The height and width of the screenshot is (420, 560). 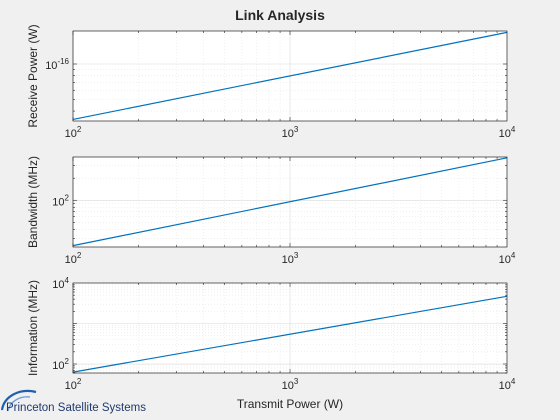 I want to click on y-axis-label: Bandwidth (MHz), so click(x=33, y=202).